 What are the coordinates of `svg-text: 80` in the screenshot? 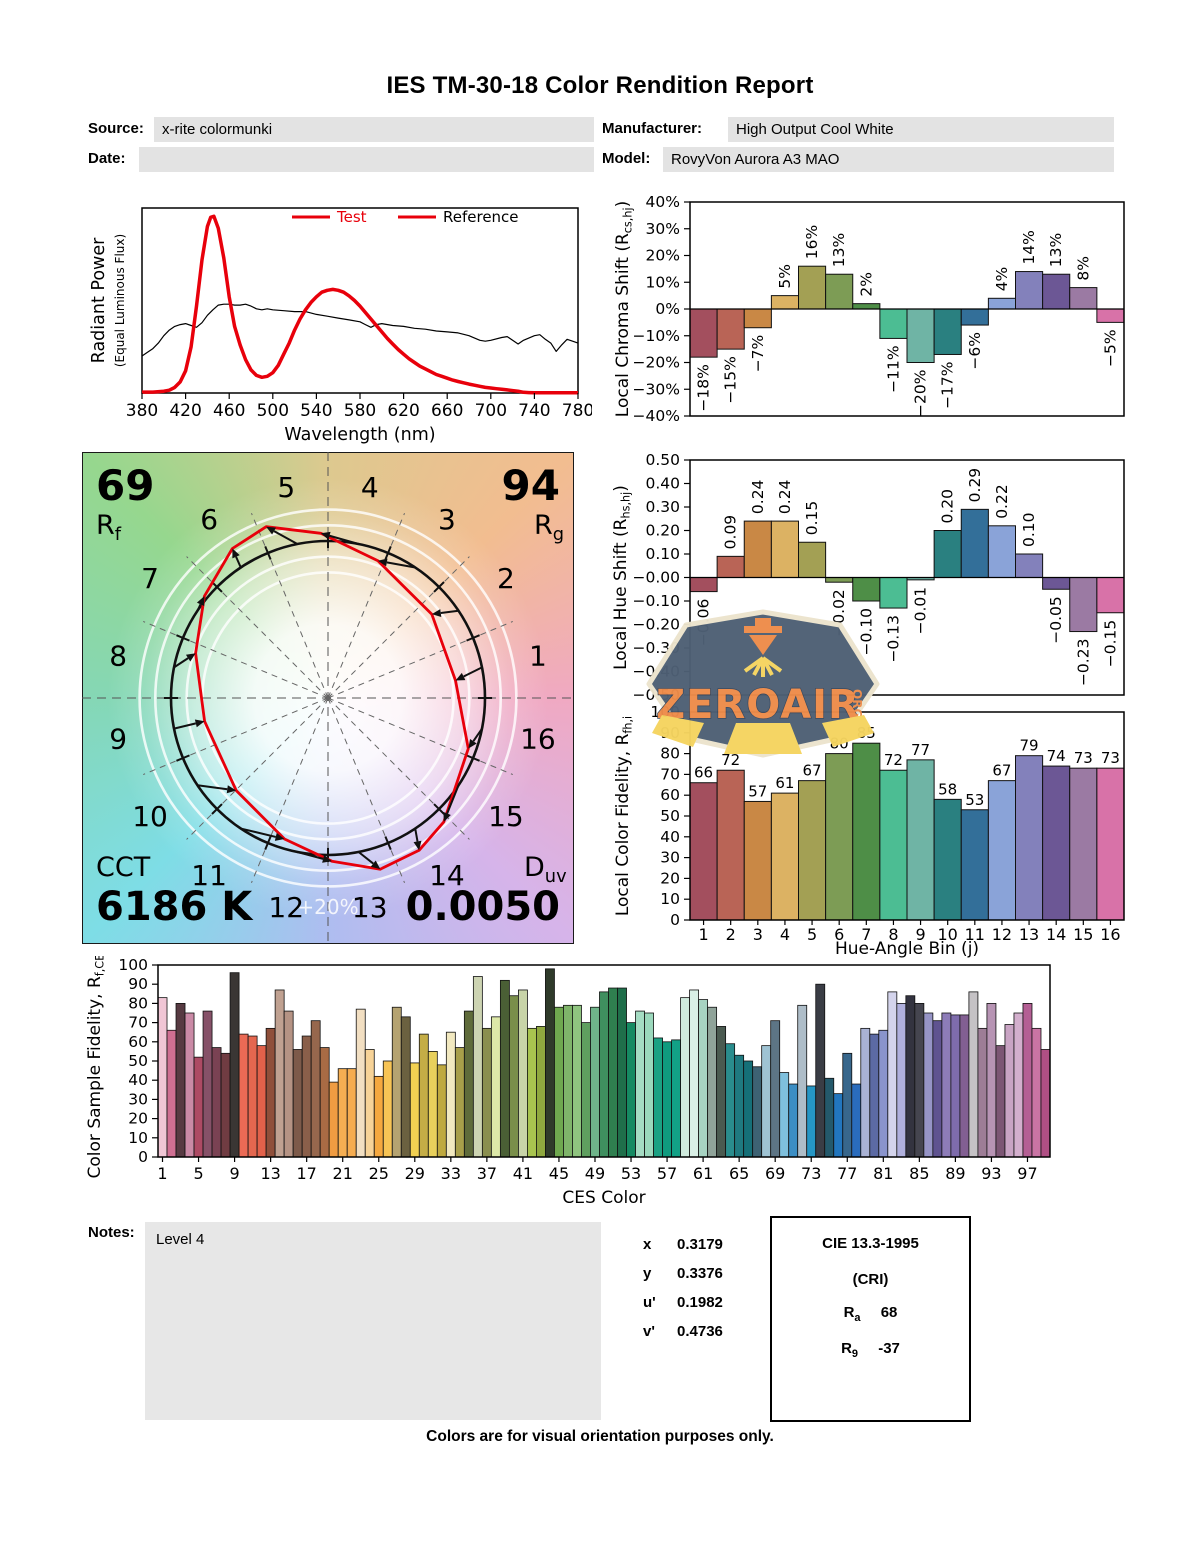 It's located at (670, 754).